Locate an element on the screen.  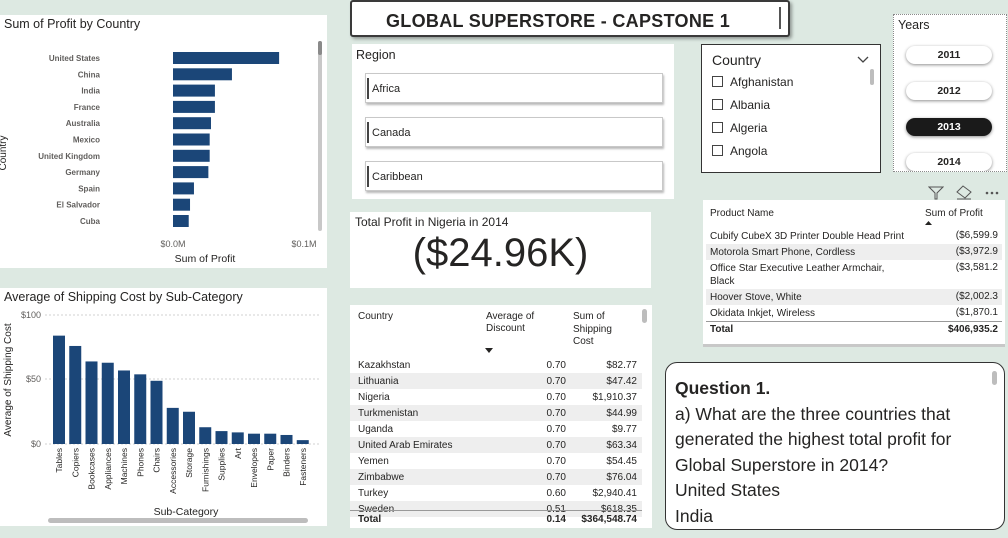
filter-icon is located at coordinates (936, 193).